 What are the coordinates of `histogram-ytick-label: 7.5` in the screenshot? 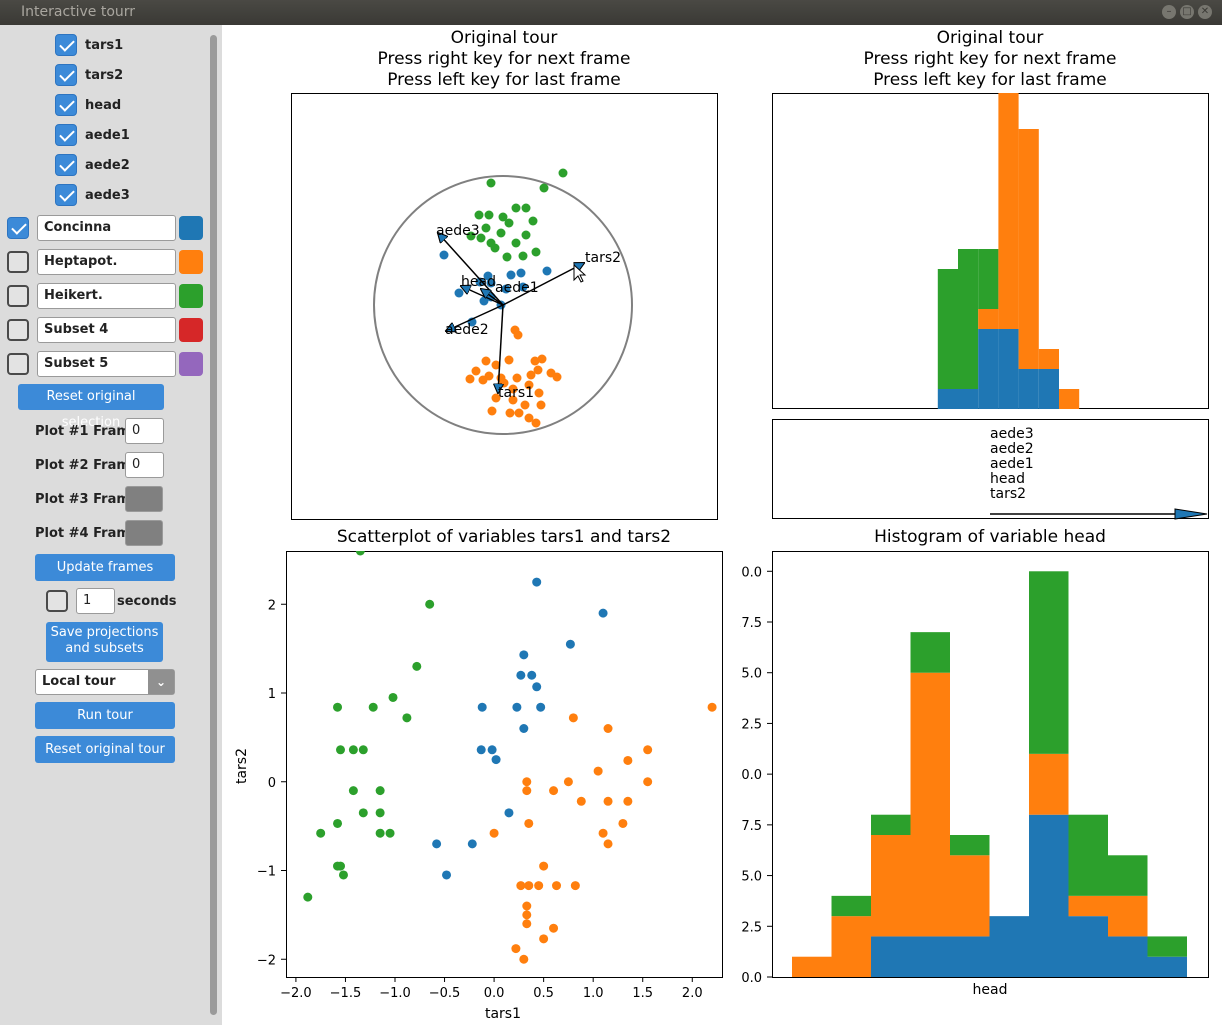 It's located at (751, 826).